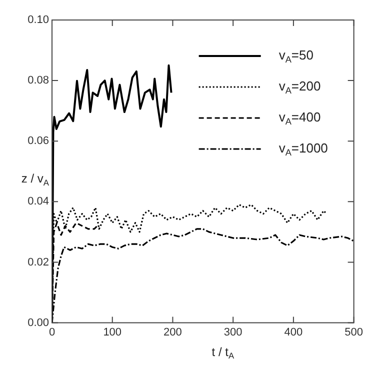  Describe the element at coordinates (38, 202) in the screenshot. I see `y-tick-label: 0.04` at that location.